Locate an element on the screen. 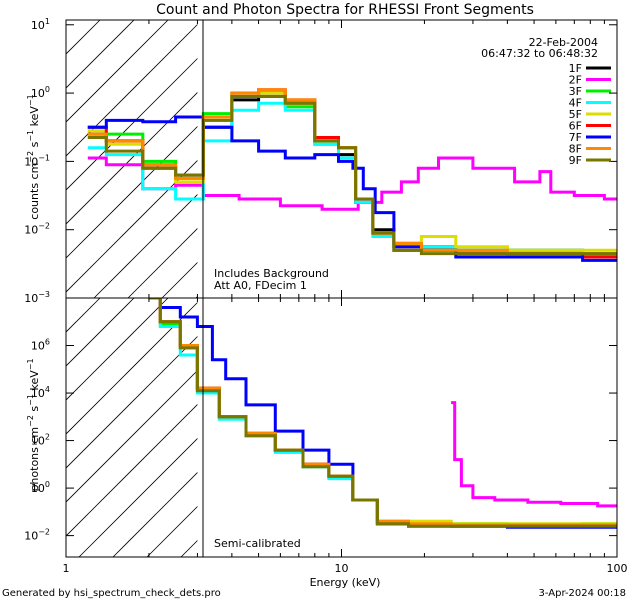 Image resolution: width=640 pixels, height=600 pixels. x-axis-label: Energy (keV) is located at coordinates (345, 582).